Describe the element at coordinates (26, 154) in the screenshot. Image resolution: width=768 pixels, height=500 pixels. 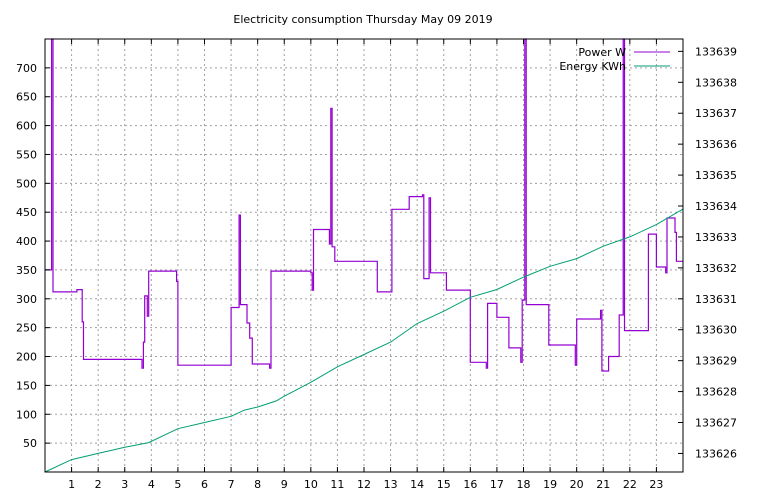
I see `y-tick-label: 550` at that location.